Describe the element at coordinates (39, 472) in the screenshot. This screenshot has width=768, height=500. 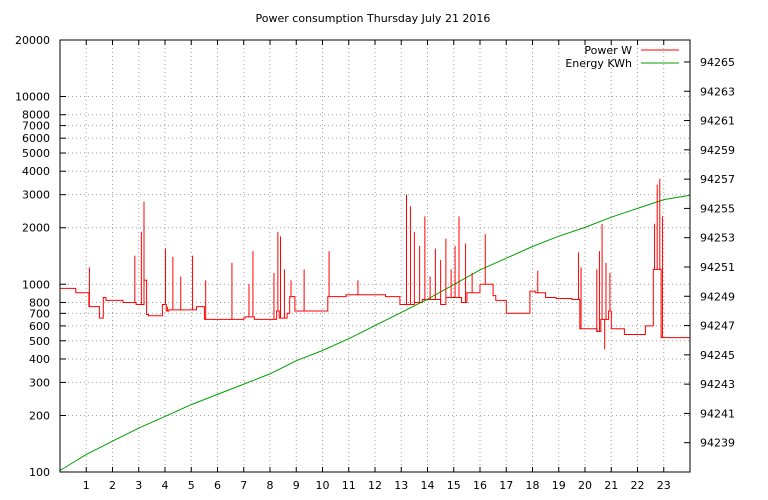
I see `y-left-tick-label: 100` at that location.